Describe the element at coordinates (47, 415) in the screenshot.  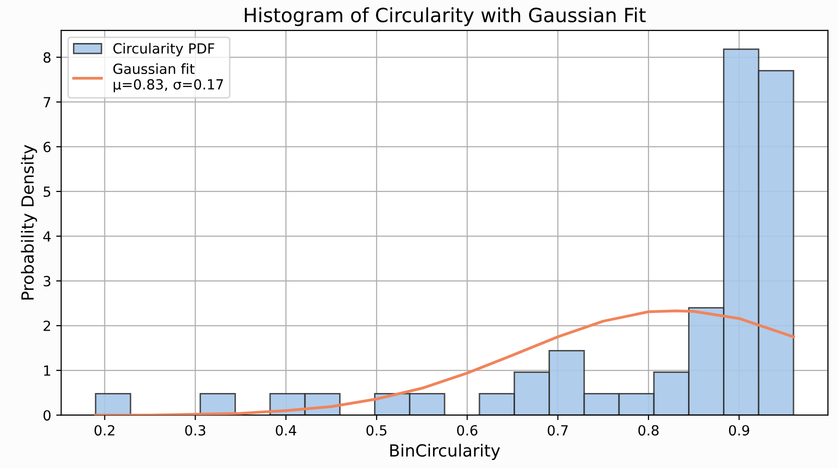
I see `y-tick-label: 0` at that location.